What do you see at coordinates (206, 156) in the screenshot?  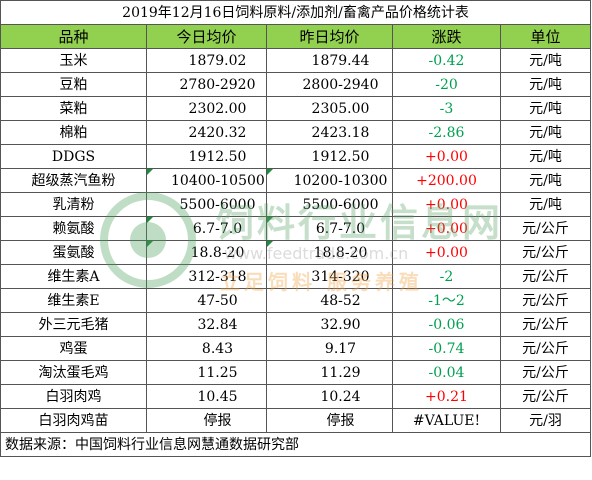 I see `cell-today-price: 1912.50` at bounding box center [206, 156].